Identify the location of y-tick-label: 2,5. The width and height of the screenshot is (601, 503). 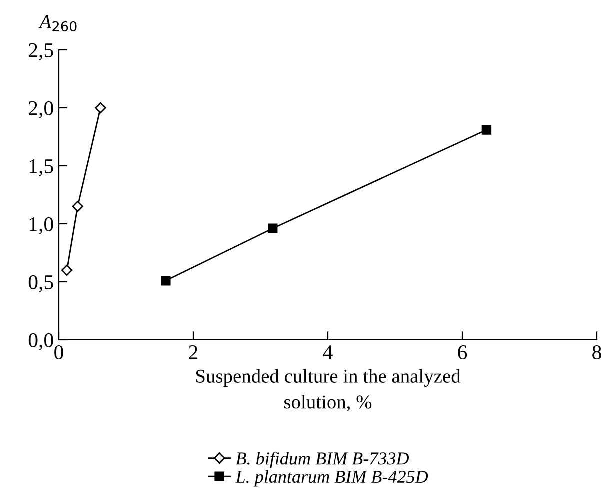
(41, 51).